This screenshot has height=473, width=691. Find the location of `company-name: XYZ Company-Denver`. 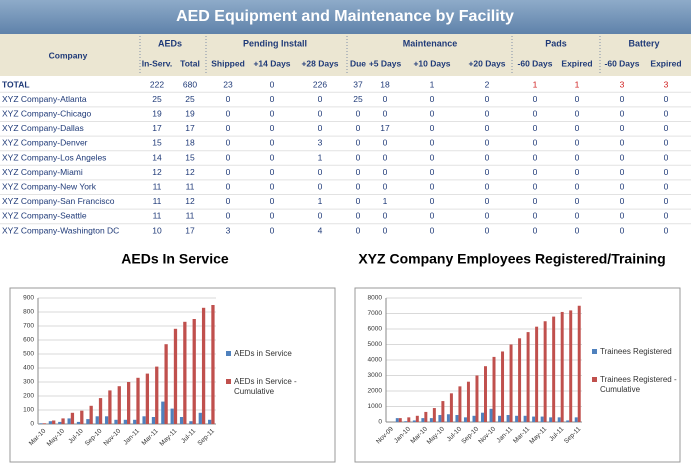

company-name: XYZ Company-Denver is located at coordinates (45, 143).